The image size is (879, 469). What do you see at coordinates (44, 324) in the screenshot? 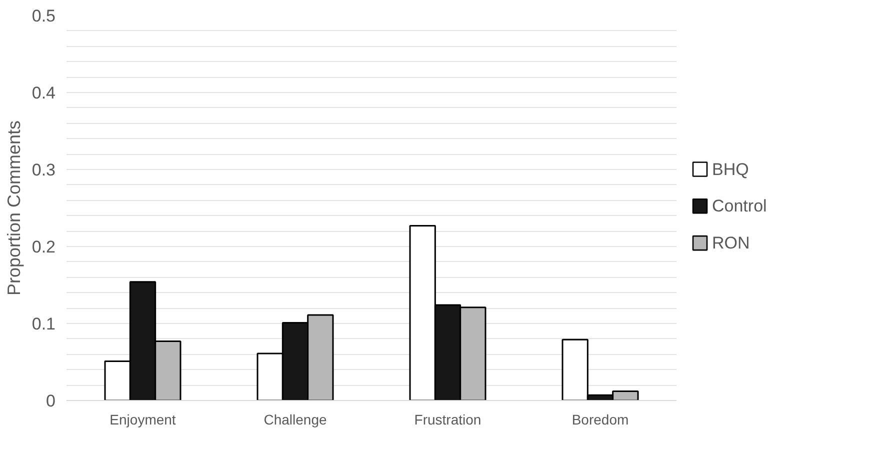
I see `y-tick-label: 0.1` at bounding box center [44, 324].